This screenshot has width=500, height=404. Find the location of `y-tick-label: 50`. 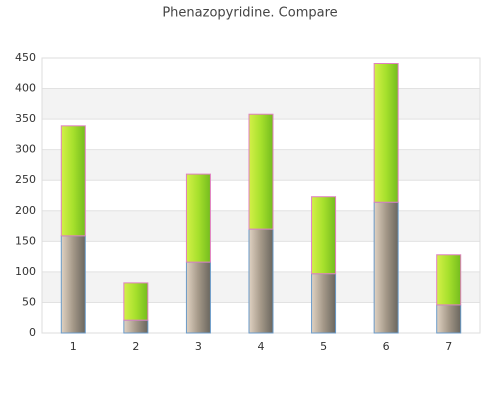

y-tick-label: 50 is located at coordinates (29, 301).